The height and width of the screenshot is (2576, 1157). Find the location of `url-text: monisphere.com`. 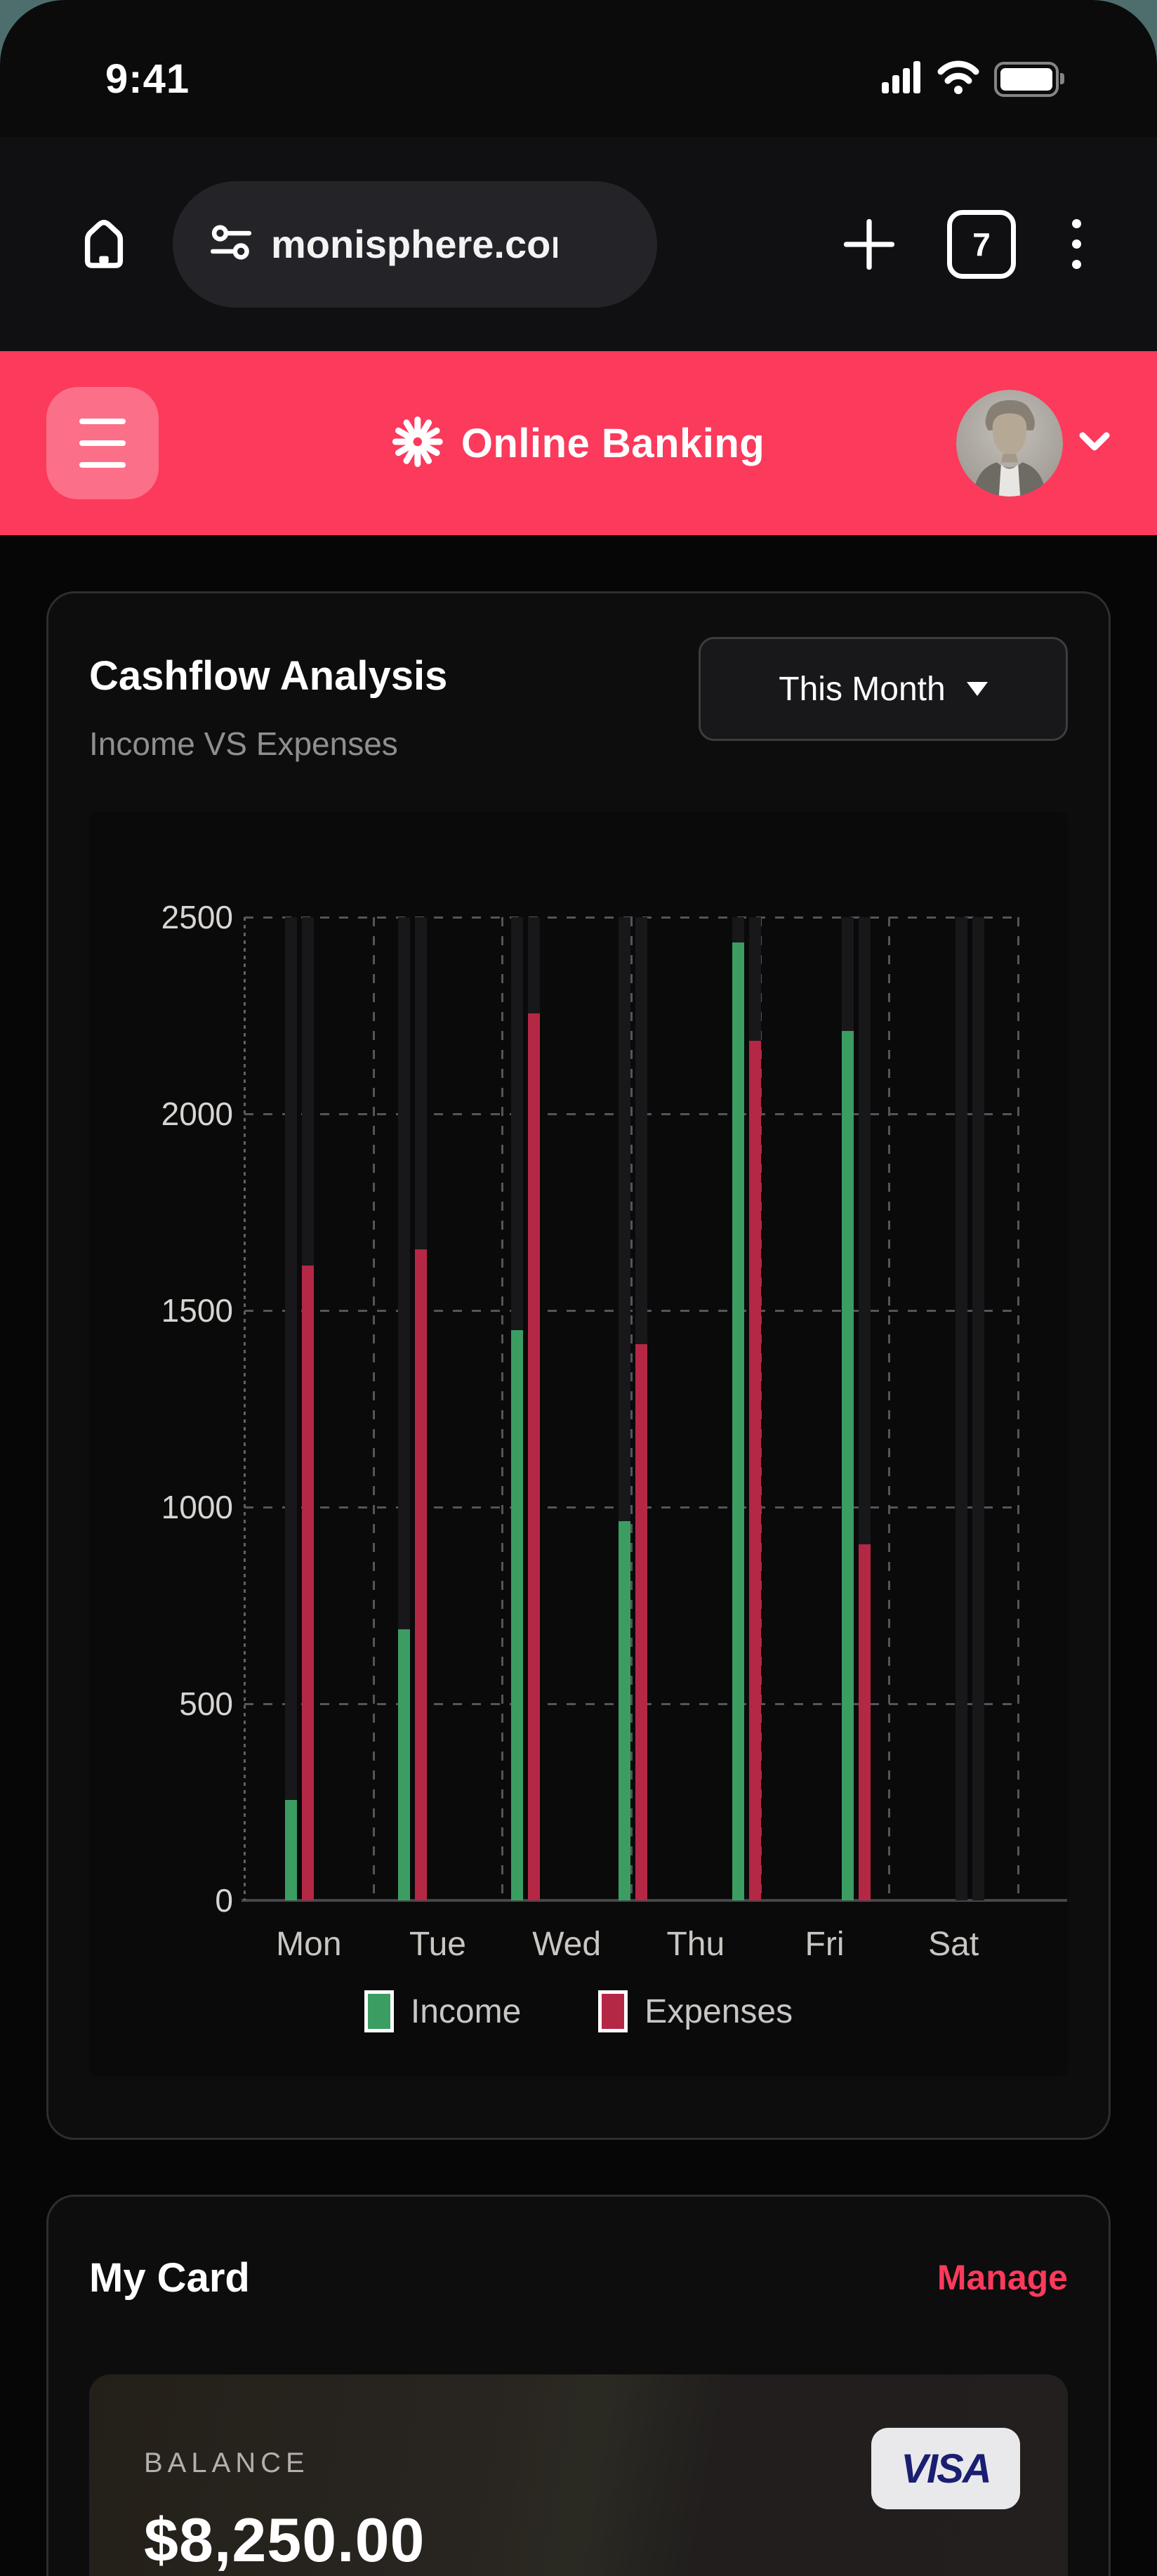

url-text: monisphere.com is located at coordinates (414, 244).